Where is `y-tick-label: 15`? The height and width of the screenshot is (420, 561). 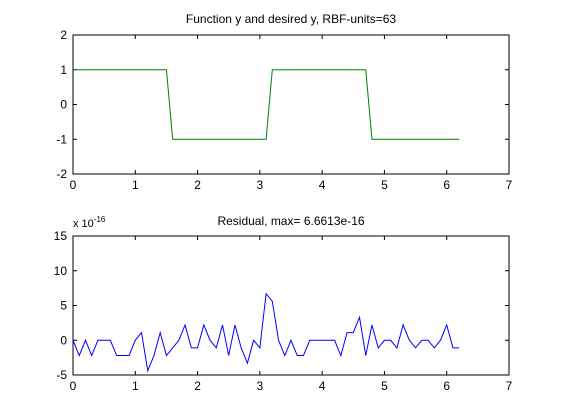
y-tick-label: 15 is located at coordinates (61, 236).